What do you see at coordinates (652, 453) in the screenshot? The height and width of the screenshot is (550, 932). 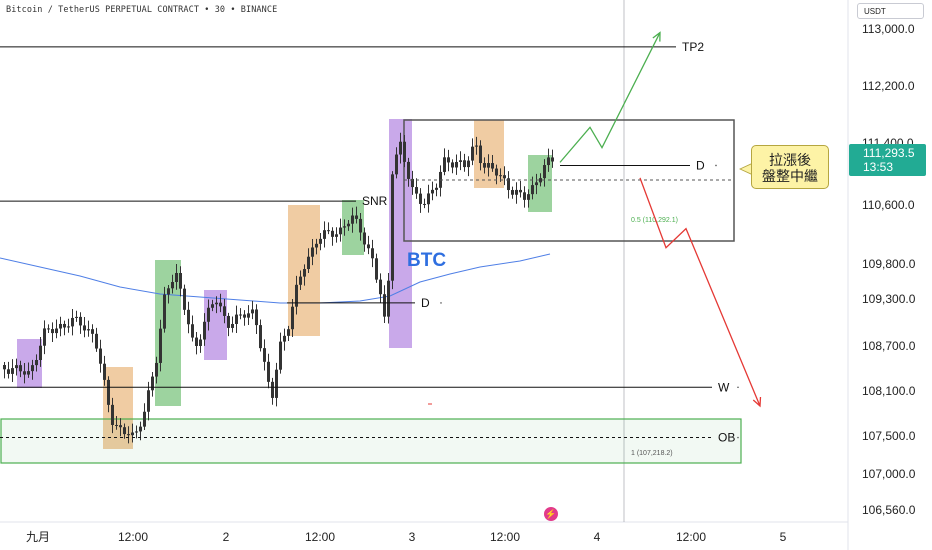 I see `fib-label: 1 (107,218.2)` at bounding box center [652, 453].